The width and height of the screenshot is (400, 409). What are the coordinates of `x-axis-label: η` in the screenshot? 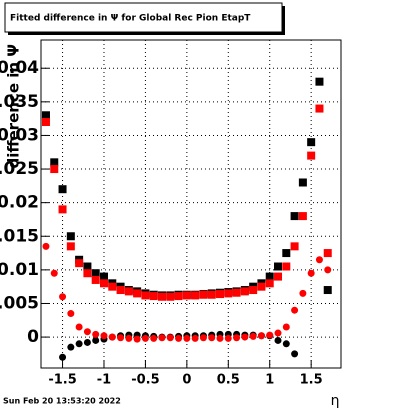 It's located at (335, 401).